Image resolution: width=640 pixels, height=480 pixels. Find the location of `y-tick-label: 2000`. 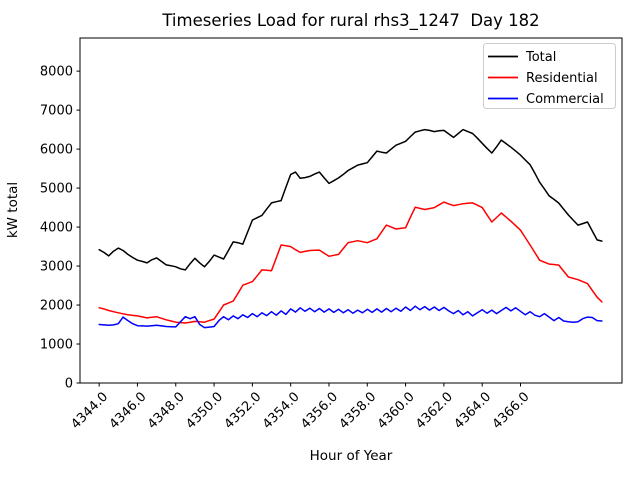

y-tick-label: 2000 is located at coordinates (56, 306).